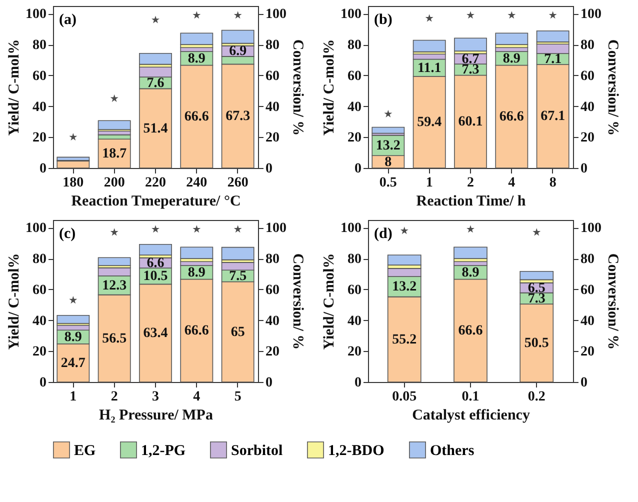 This screenshot has height=502, width=638. I want to click on data-label: 18.7, so click(114, 154).